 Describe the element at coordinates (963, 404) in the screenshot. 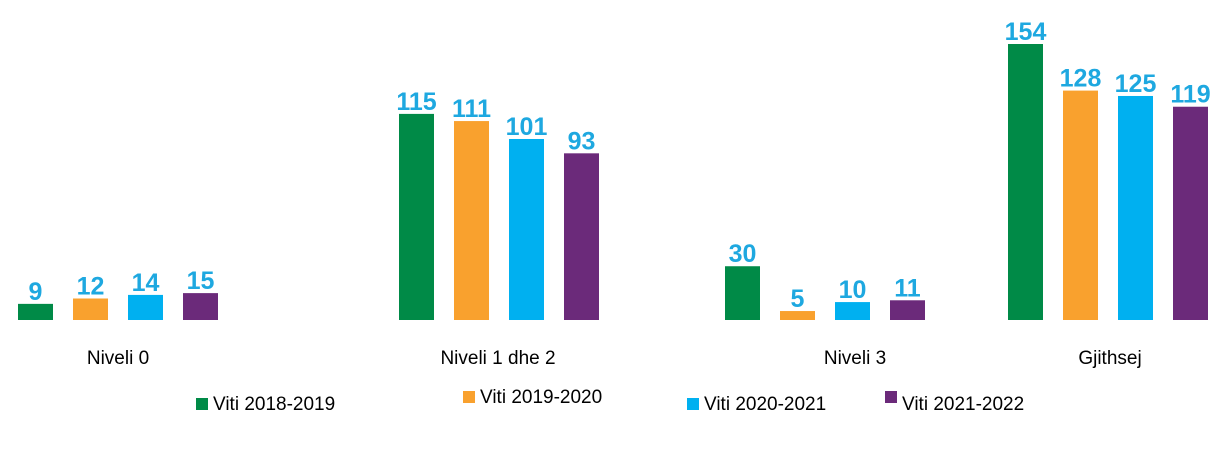

I see `legend-label: Viti 2021-2022` at that location.